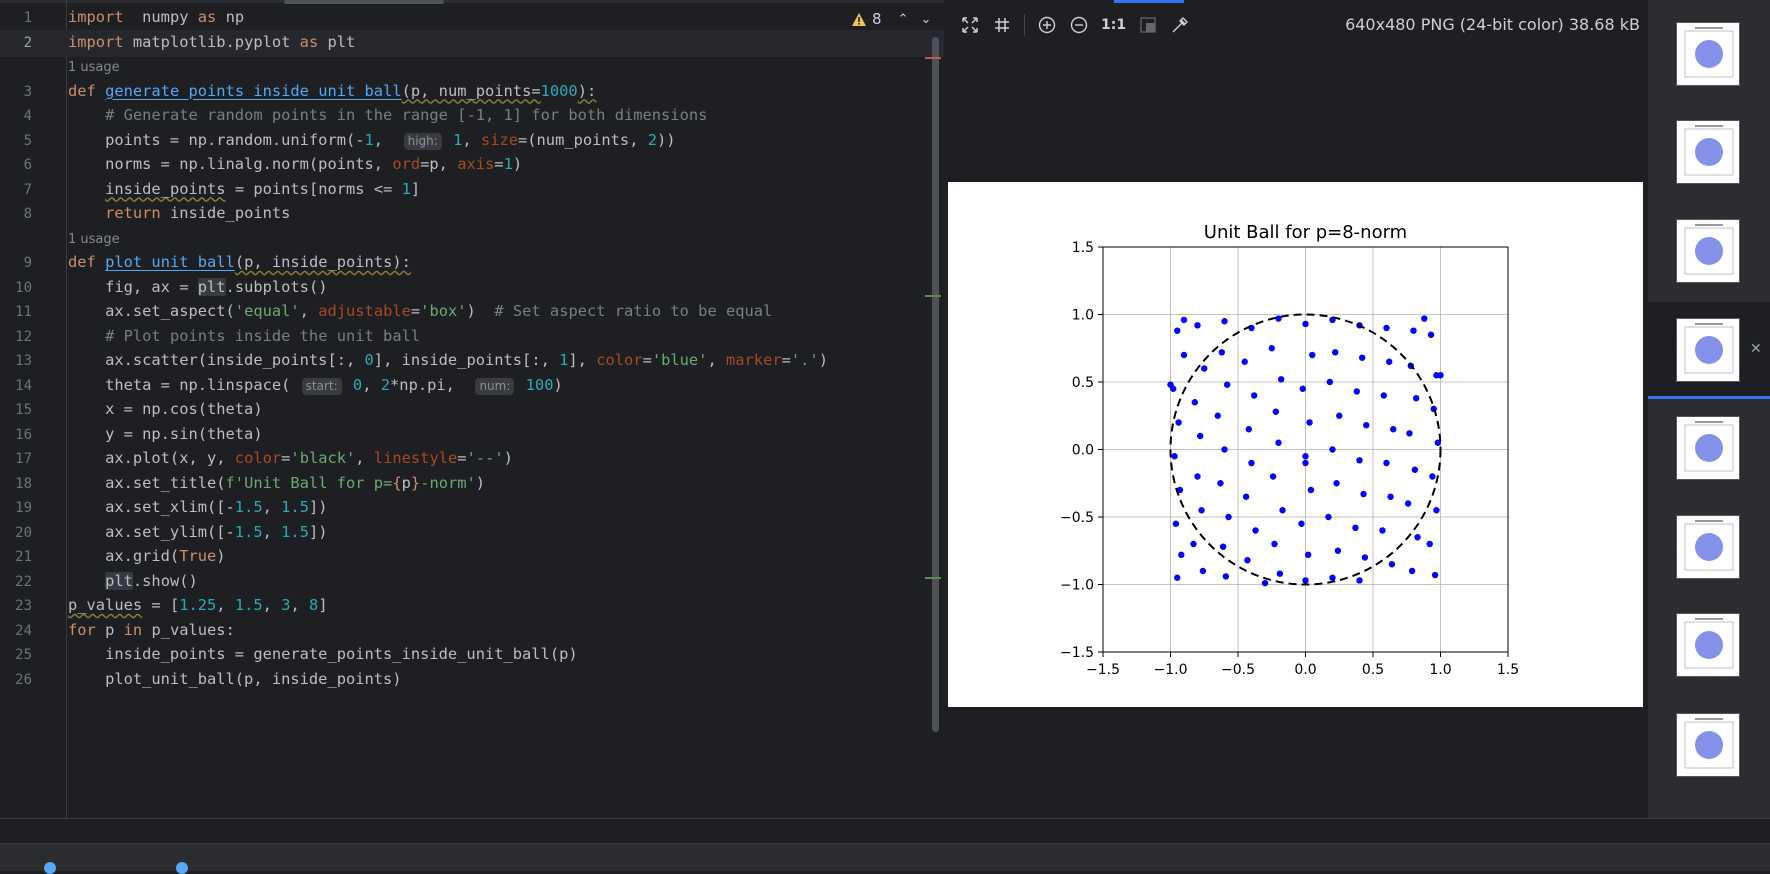  What do you see at coordinates (1709, 397) in the screenshot?
I see `selected-thumbnail-indicator` at bounding box center [1709, 397].